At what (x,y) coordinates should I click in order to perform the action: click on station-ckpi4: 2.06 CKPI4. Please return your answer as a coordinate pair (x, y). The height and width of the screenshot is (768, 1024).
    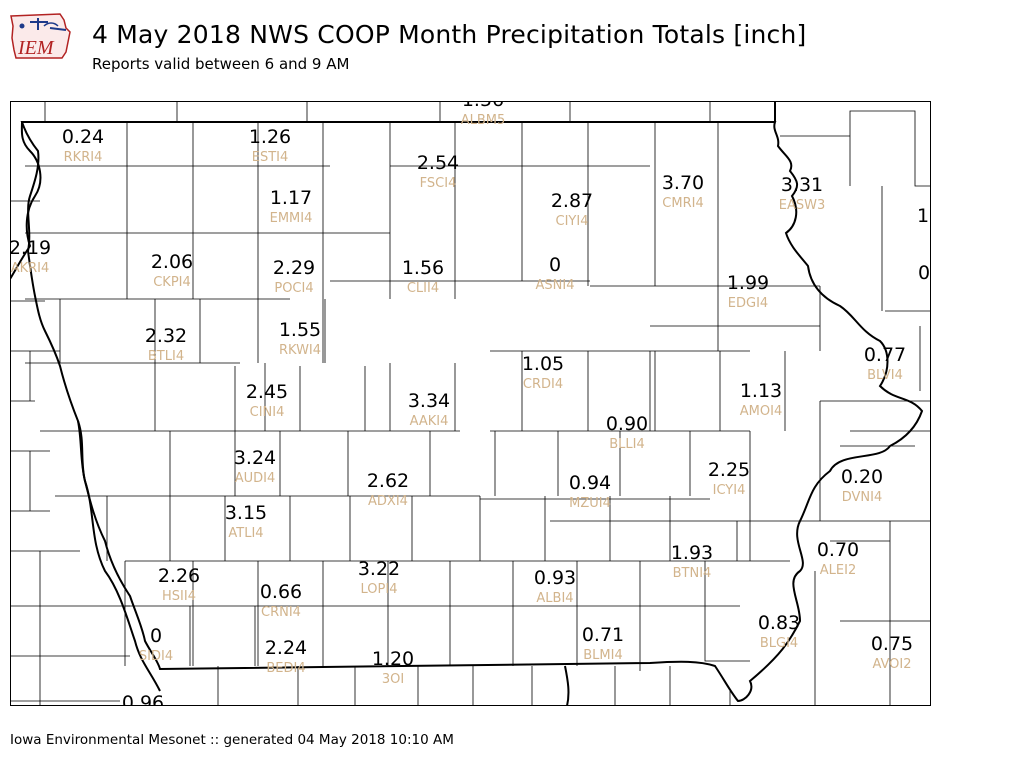
    Looking at the image, I should click on (172, 270).